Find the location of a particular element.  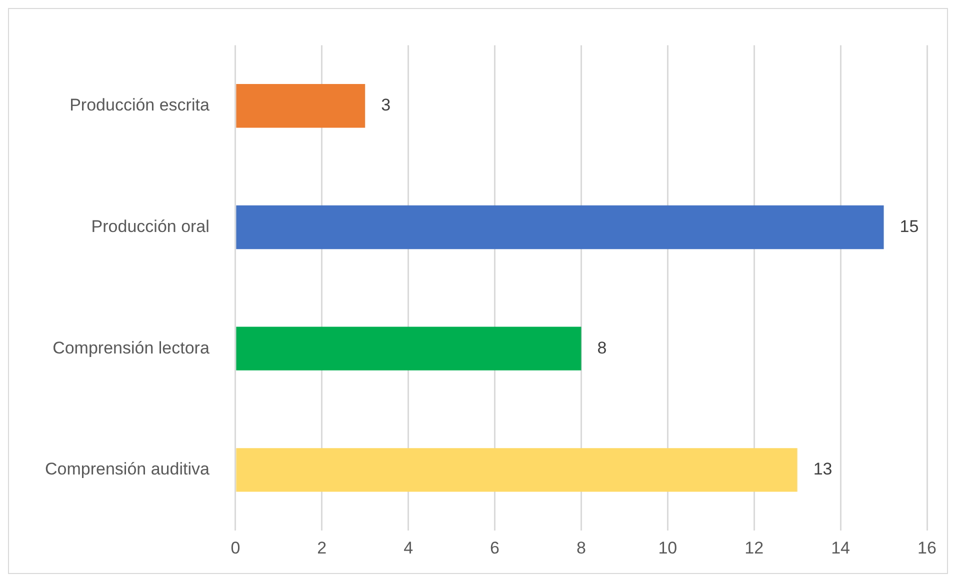

y-tick-label: Producción oral is located at coordinates (150, 226).